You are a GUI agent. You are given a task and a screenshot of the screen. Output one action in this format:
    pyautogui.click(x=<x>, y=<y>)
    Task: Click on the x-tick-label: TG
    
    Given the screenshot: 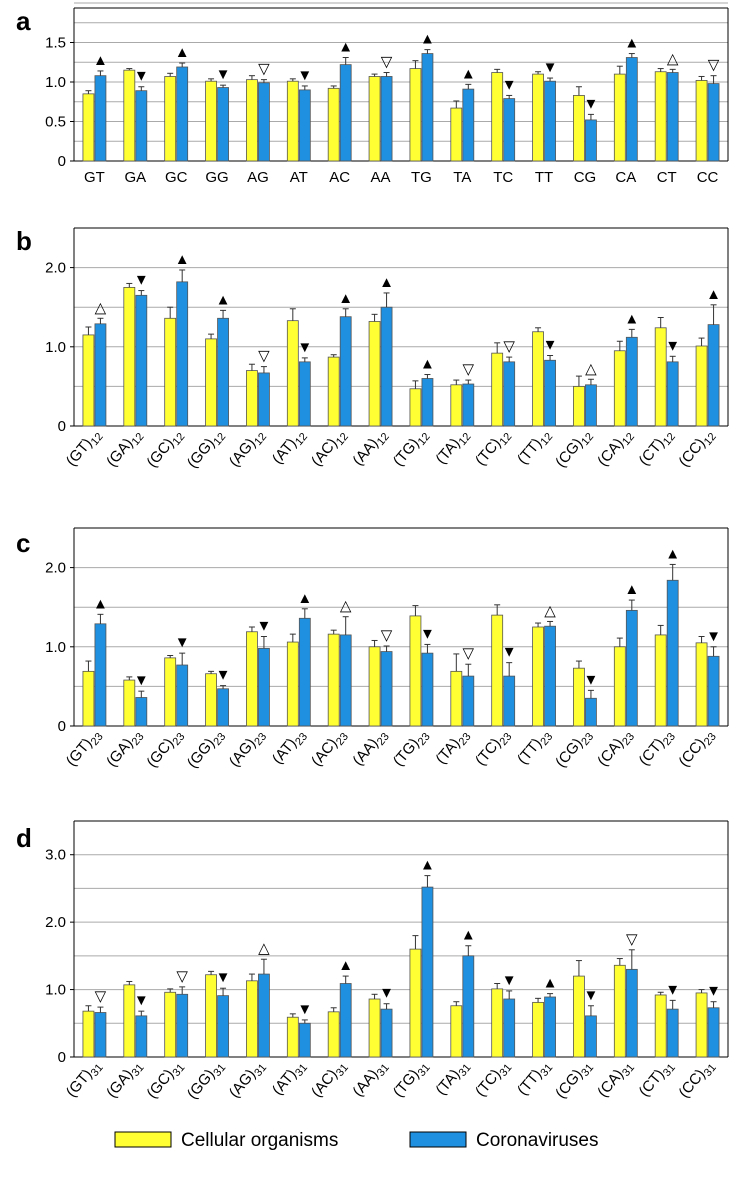 What is the action you would take?
    pyautogui.click(x=421, y=177)
    